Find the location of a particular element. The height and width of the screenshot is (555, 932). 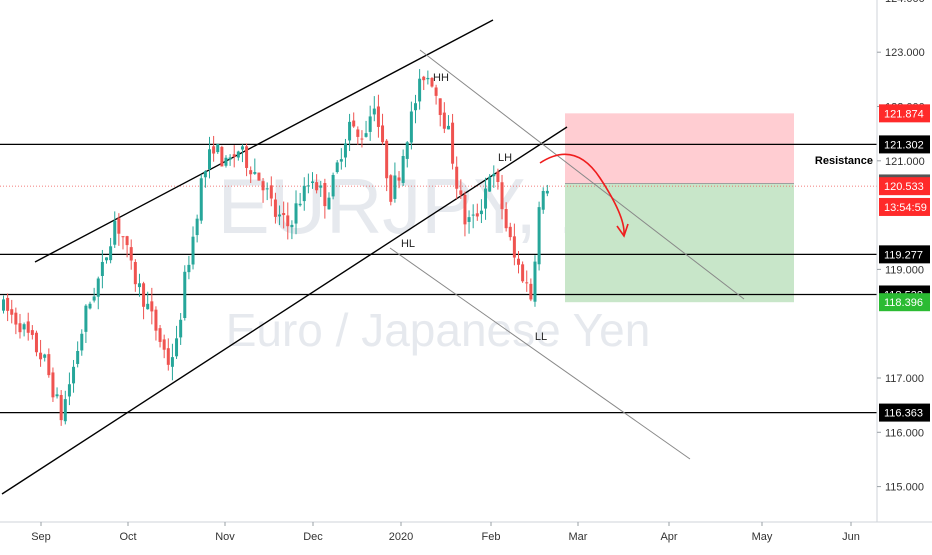

descending-support-line is located at coordinates (540, 353).